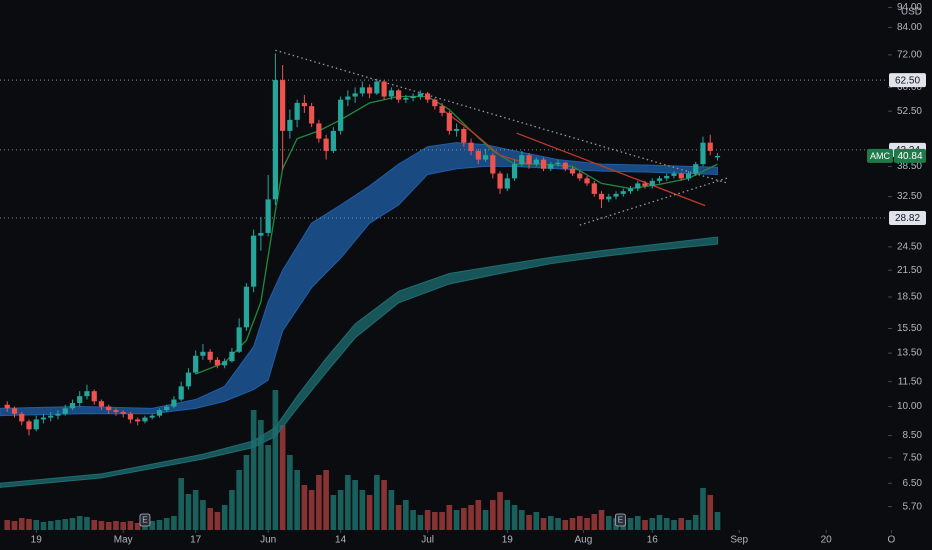 Image resolution: width=932 pixels, height=550 pixels. What do you see at coordinates (892, 540) in the screenshot?
I see `x-tick-label: O` at bounding box center [892, 540].